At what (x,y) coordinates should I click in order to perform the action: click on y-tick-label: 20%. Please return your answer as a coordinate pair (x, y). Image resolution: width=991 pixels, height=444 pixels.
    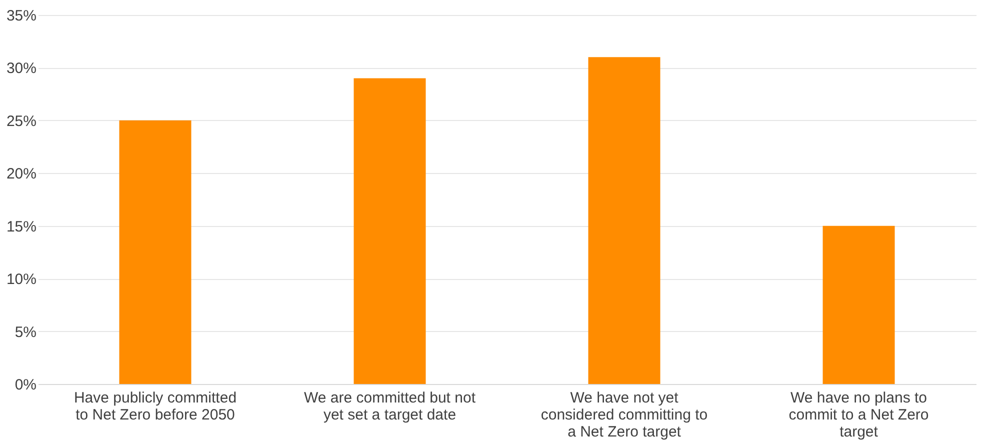
    Looking at the image, I should click on (21, 174).